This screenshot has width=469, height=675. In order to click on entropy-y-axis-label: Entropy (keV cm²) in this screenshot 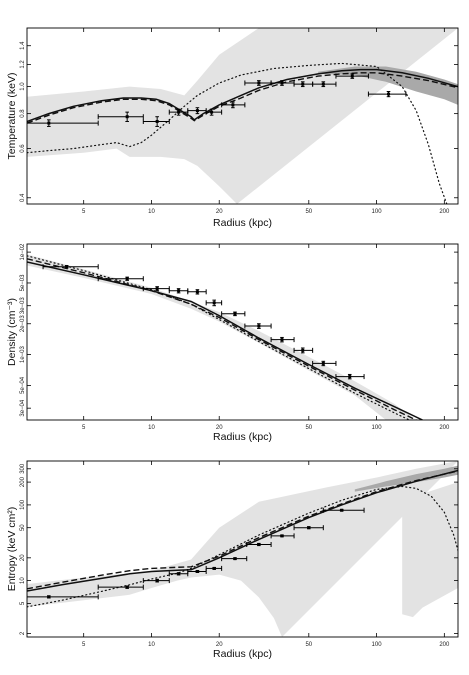, I will do `click(12, 549)`.